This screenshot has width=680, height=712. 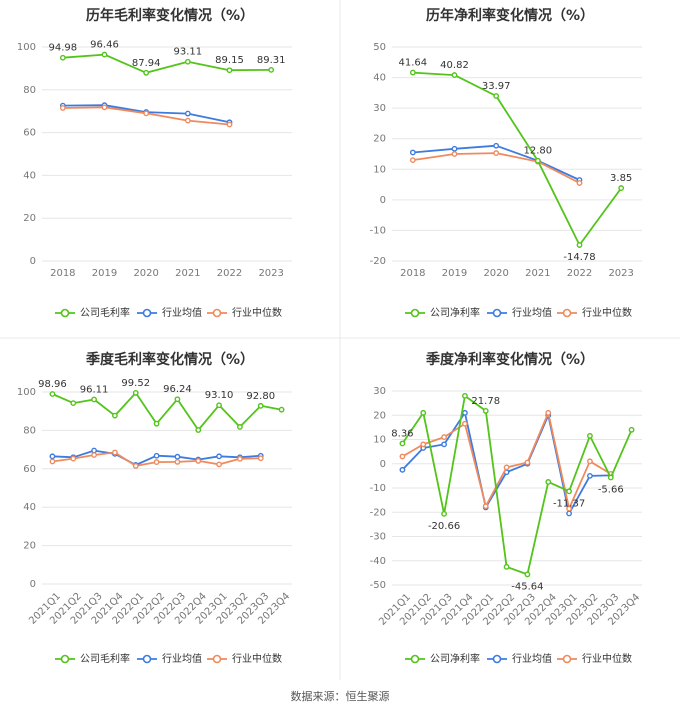 I want to click on y-tick-label: 10, so click(x=379, y=440).